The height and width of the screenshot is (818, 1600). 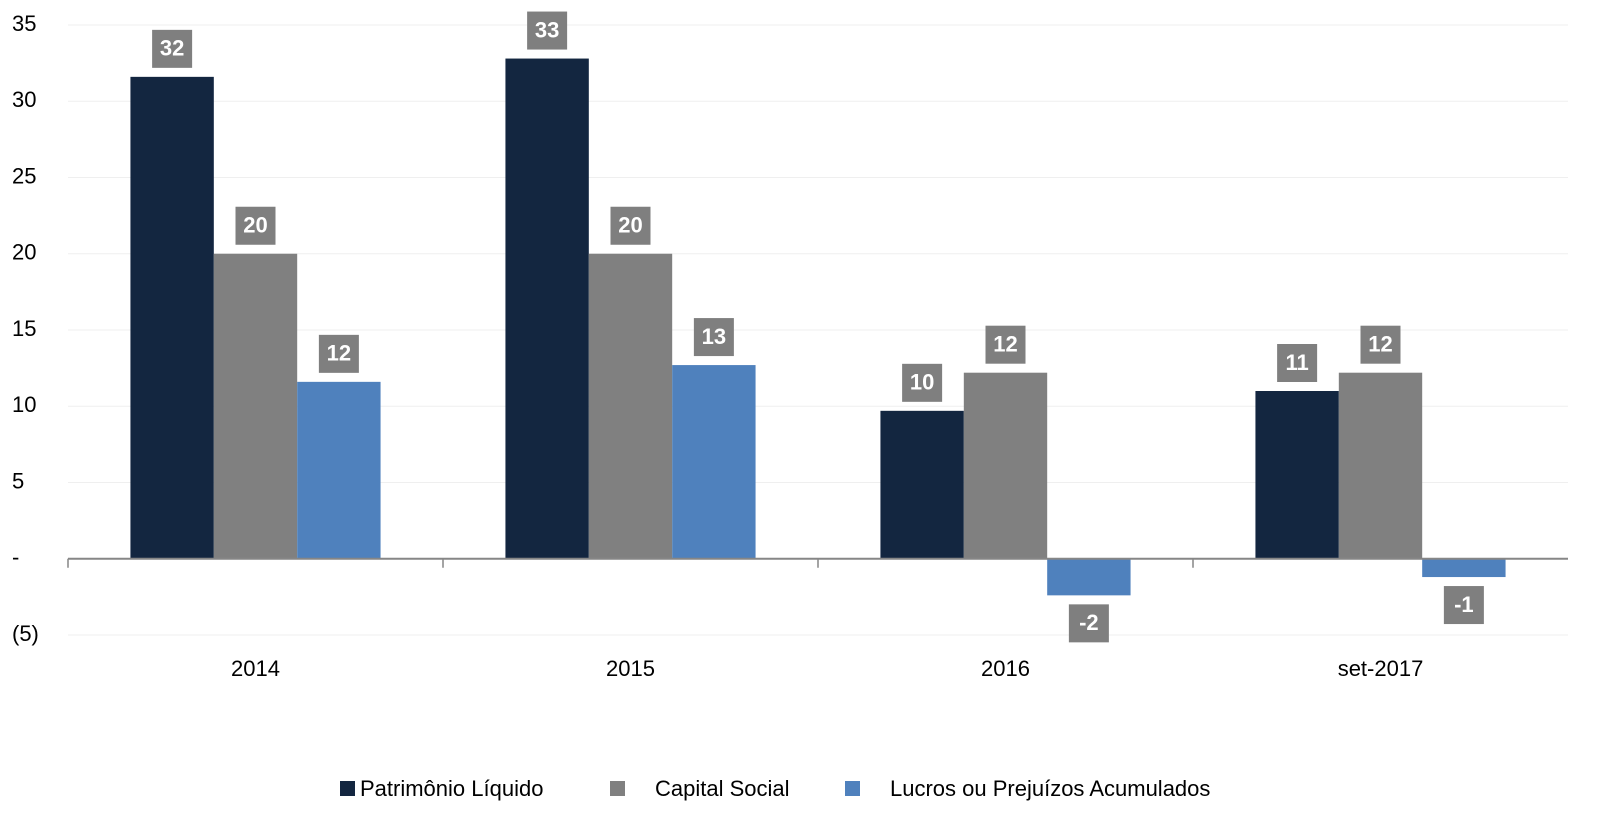 I want to click on y-tick-label: 10, so click(x=24, y=404).